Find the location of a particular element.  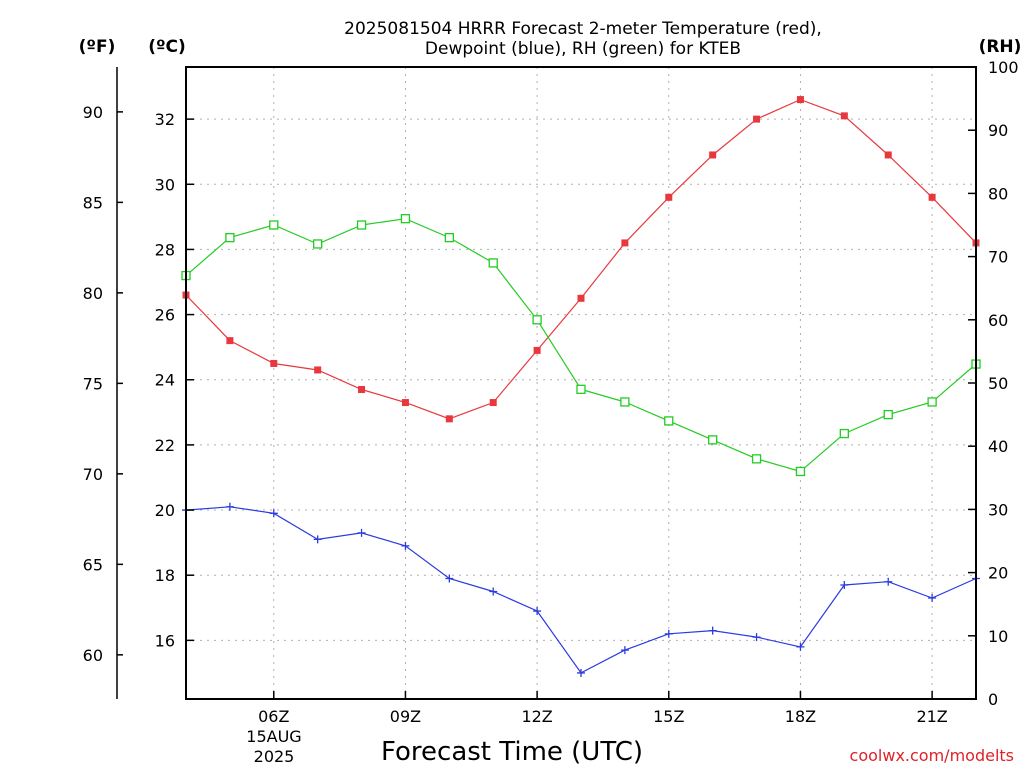

fahrenheit-tick-label: 85 is located at coordinates (93, 202).